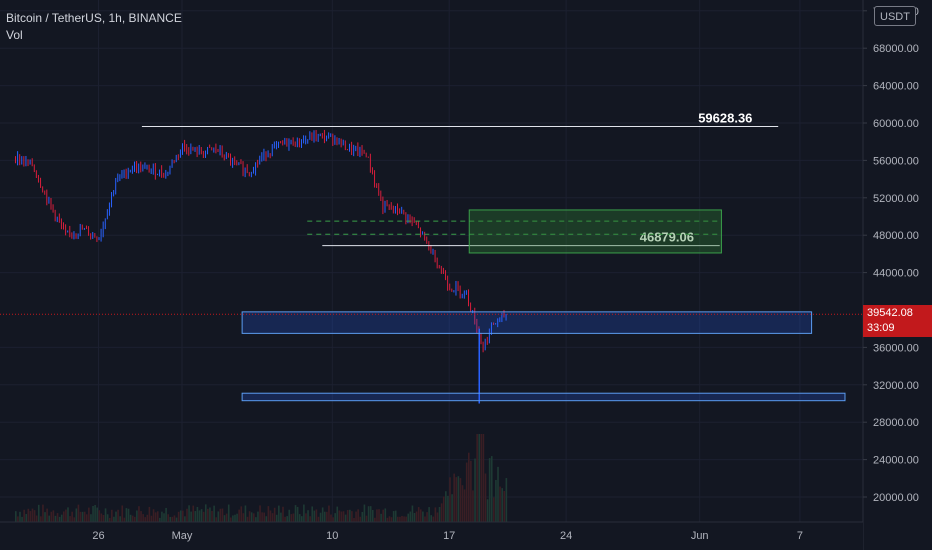 The height and width of the screenshot is (550, 932). Describe the element at coordinates (431, 536) in the screenshot. I see `time-axis-panel` at that location.